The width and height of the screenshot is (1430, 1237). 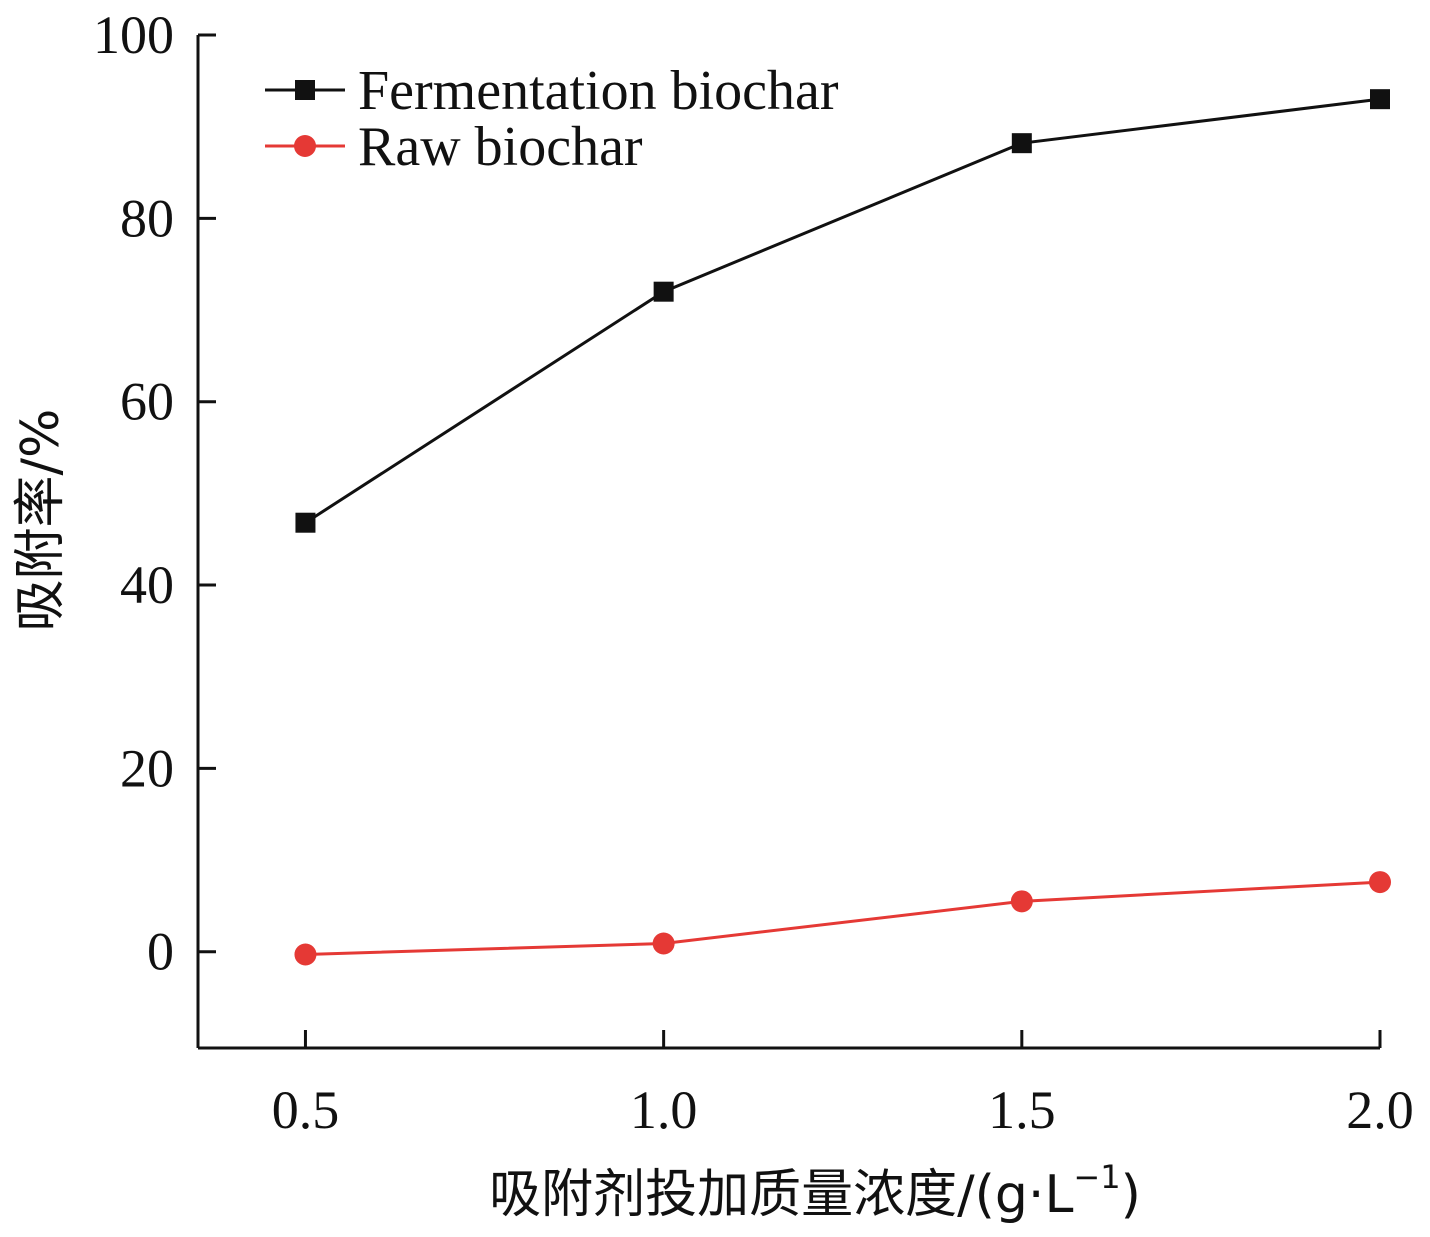 What do you see at coordinates (664, 1110) in the screenshot?
I see `x-tick-label: 1.0` at bounding box center [664, 1110].